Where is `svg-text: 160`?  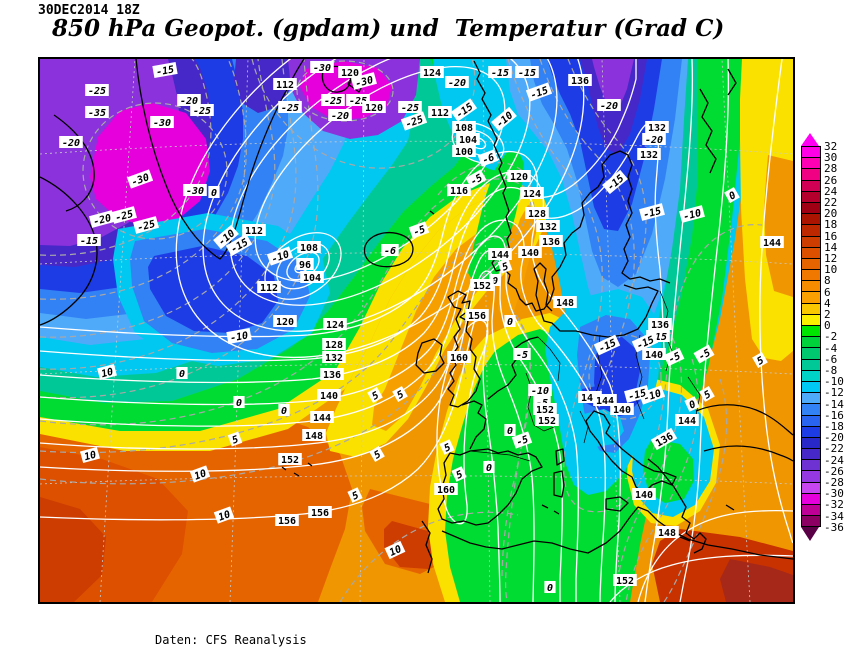 svg-text: 160 is located at coordinates (446, 490).